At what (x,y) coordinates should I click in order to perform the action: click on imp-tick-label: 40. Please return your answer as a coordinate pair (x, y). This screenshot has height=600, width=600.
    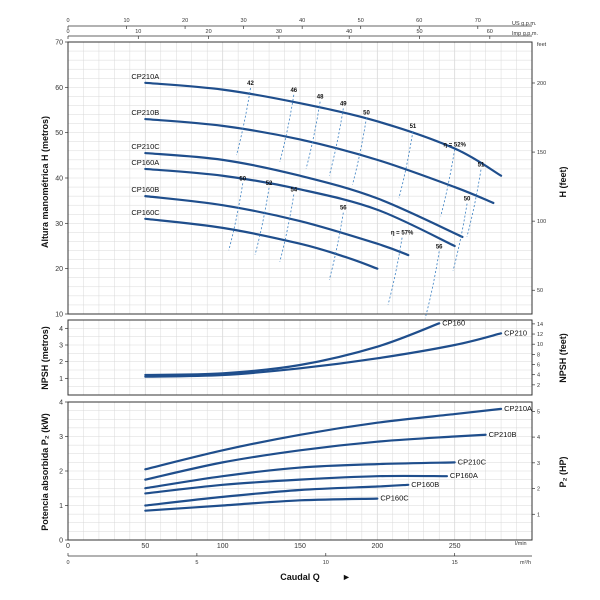
    Looking at the image, I should click on (349, 32).